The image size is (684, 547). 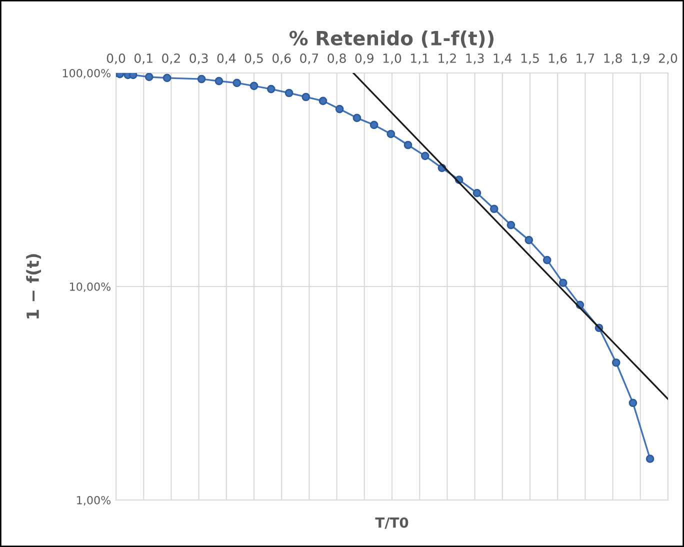 What do you see at coordinates (281, 58) in the screenshot?
I see `x-tick-label: 0,6` at bounding box center [281, 58].